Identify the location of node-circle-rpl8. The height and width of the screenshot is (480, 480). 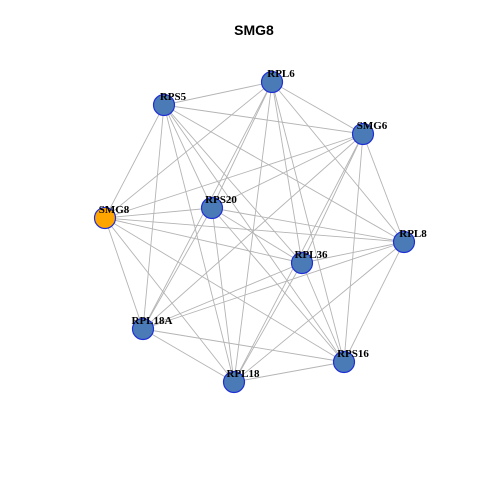
(404, 242).